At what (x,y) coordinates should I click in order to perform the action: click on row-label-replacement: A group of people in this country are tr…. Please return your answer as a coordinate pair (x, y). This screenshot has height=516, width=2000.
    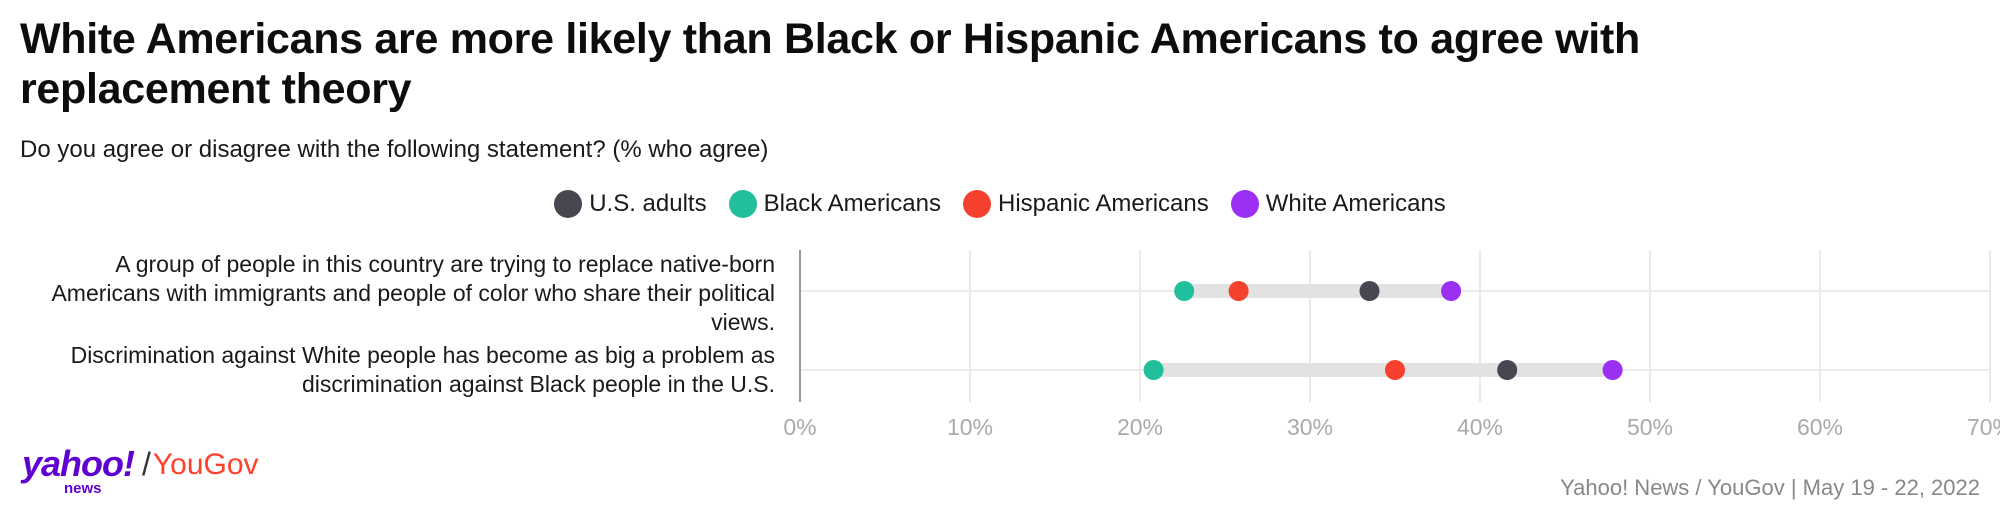
    Looking at the image, I should click on (413, 293).